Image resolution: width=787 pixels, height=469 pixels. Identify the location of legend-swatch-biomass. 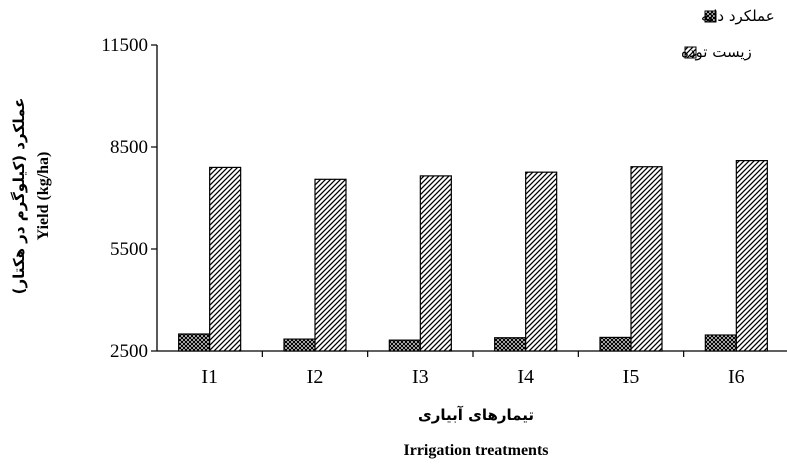
(690, 52).